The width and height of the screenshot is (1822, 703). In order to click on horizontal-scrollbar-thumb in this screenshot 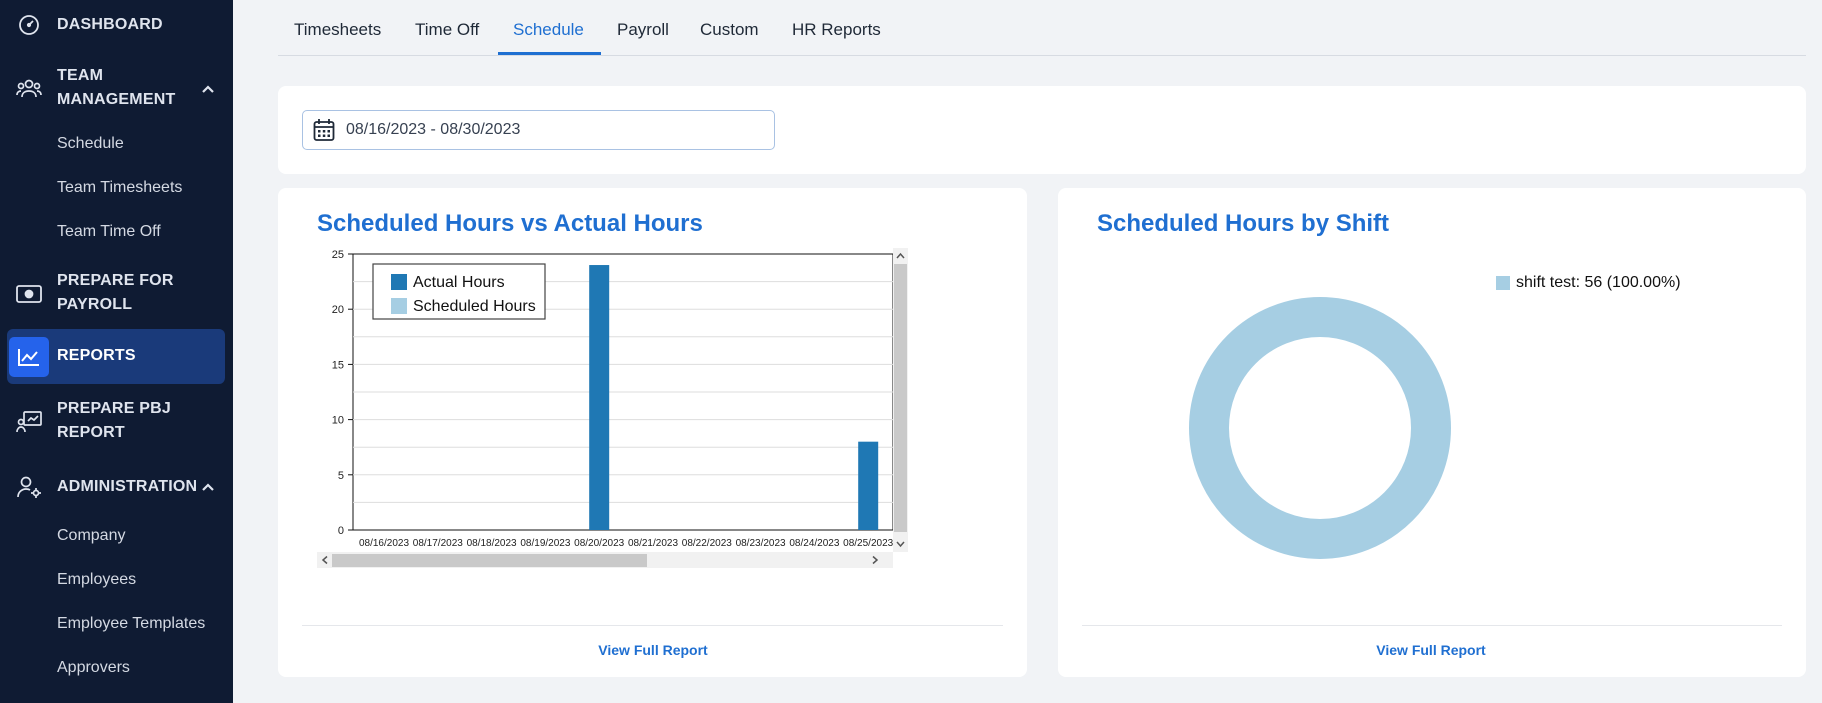, I will do `click(489, 560)`.